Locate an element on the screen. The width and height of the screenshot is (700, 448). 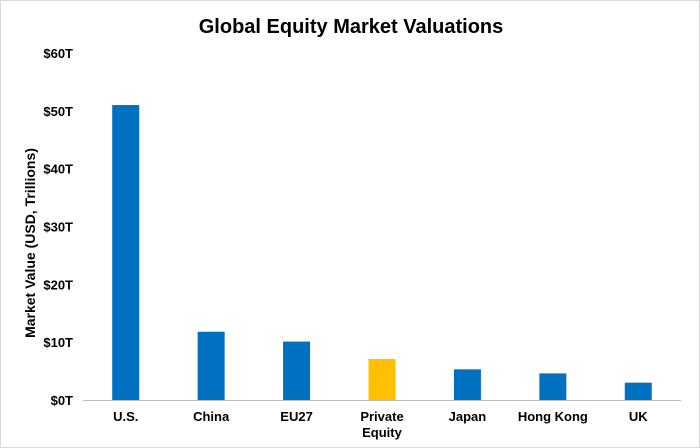
x-tick-label: Hong Kong is located at coordinates (553, 416).